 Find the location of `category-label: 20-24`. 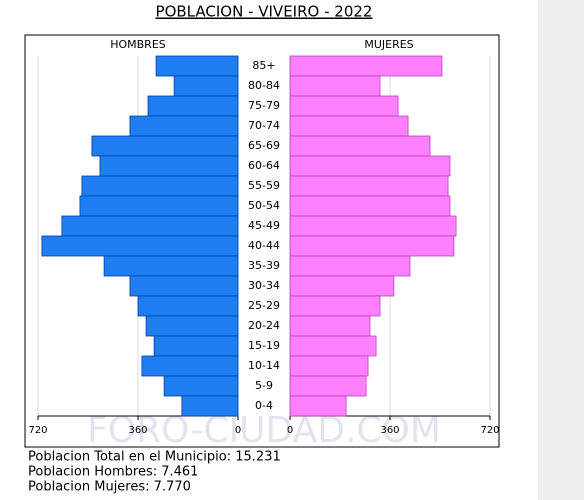

category-label: 20-24 is located at coordinates (264, 325).